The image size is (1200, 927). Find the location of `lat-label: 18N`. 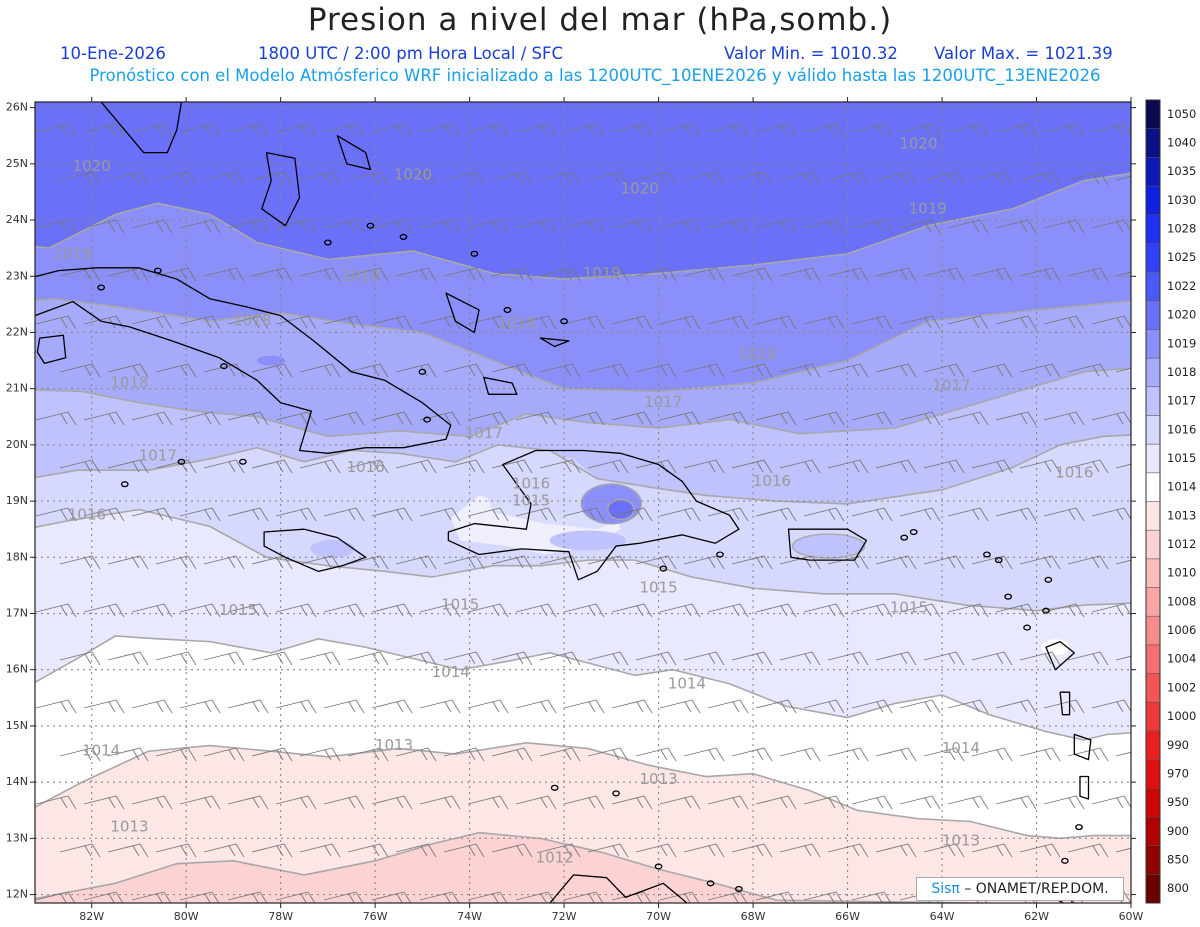

lat-label: 18N is located at coordinates (17, 556).